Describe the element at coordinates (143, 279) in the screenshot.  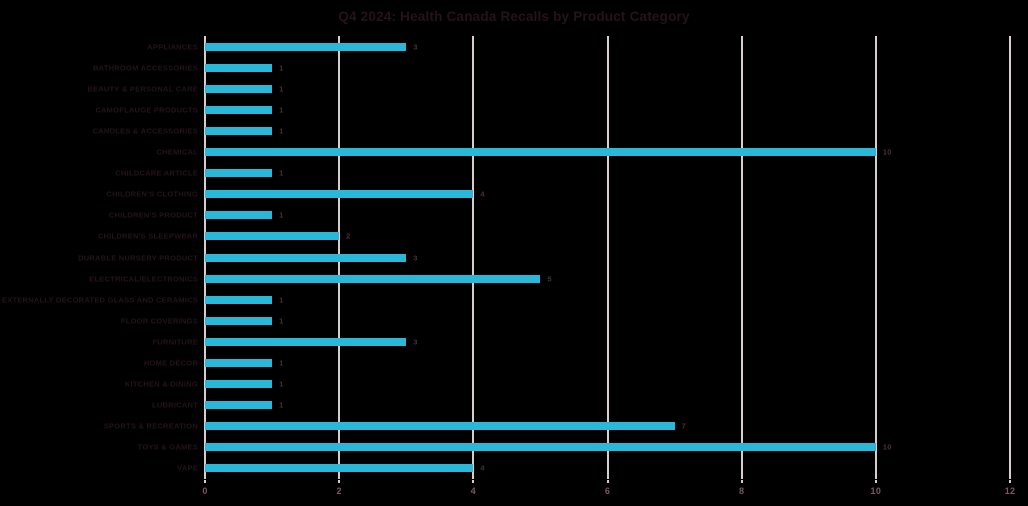
I see `category-label: ELECTRICAL/ELECTRONICS` at that location.